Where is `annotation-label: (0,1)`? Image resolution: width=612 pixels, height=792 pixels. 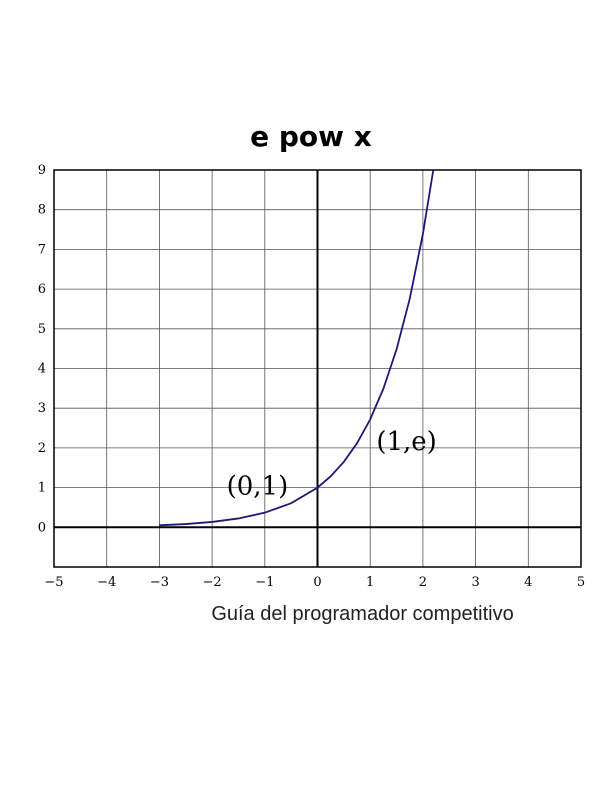
annotation-label: (0,1) is located at coordinates (258, 487).